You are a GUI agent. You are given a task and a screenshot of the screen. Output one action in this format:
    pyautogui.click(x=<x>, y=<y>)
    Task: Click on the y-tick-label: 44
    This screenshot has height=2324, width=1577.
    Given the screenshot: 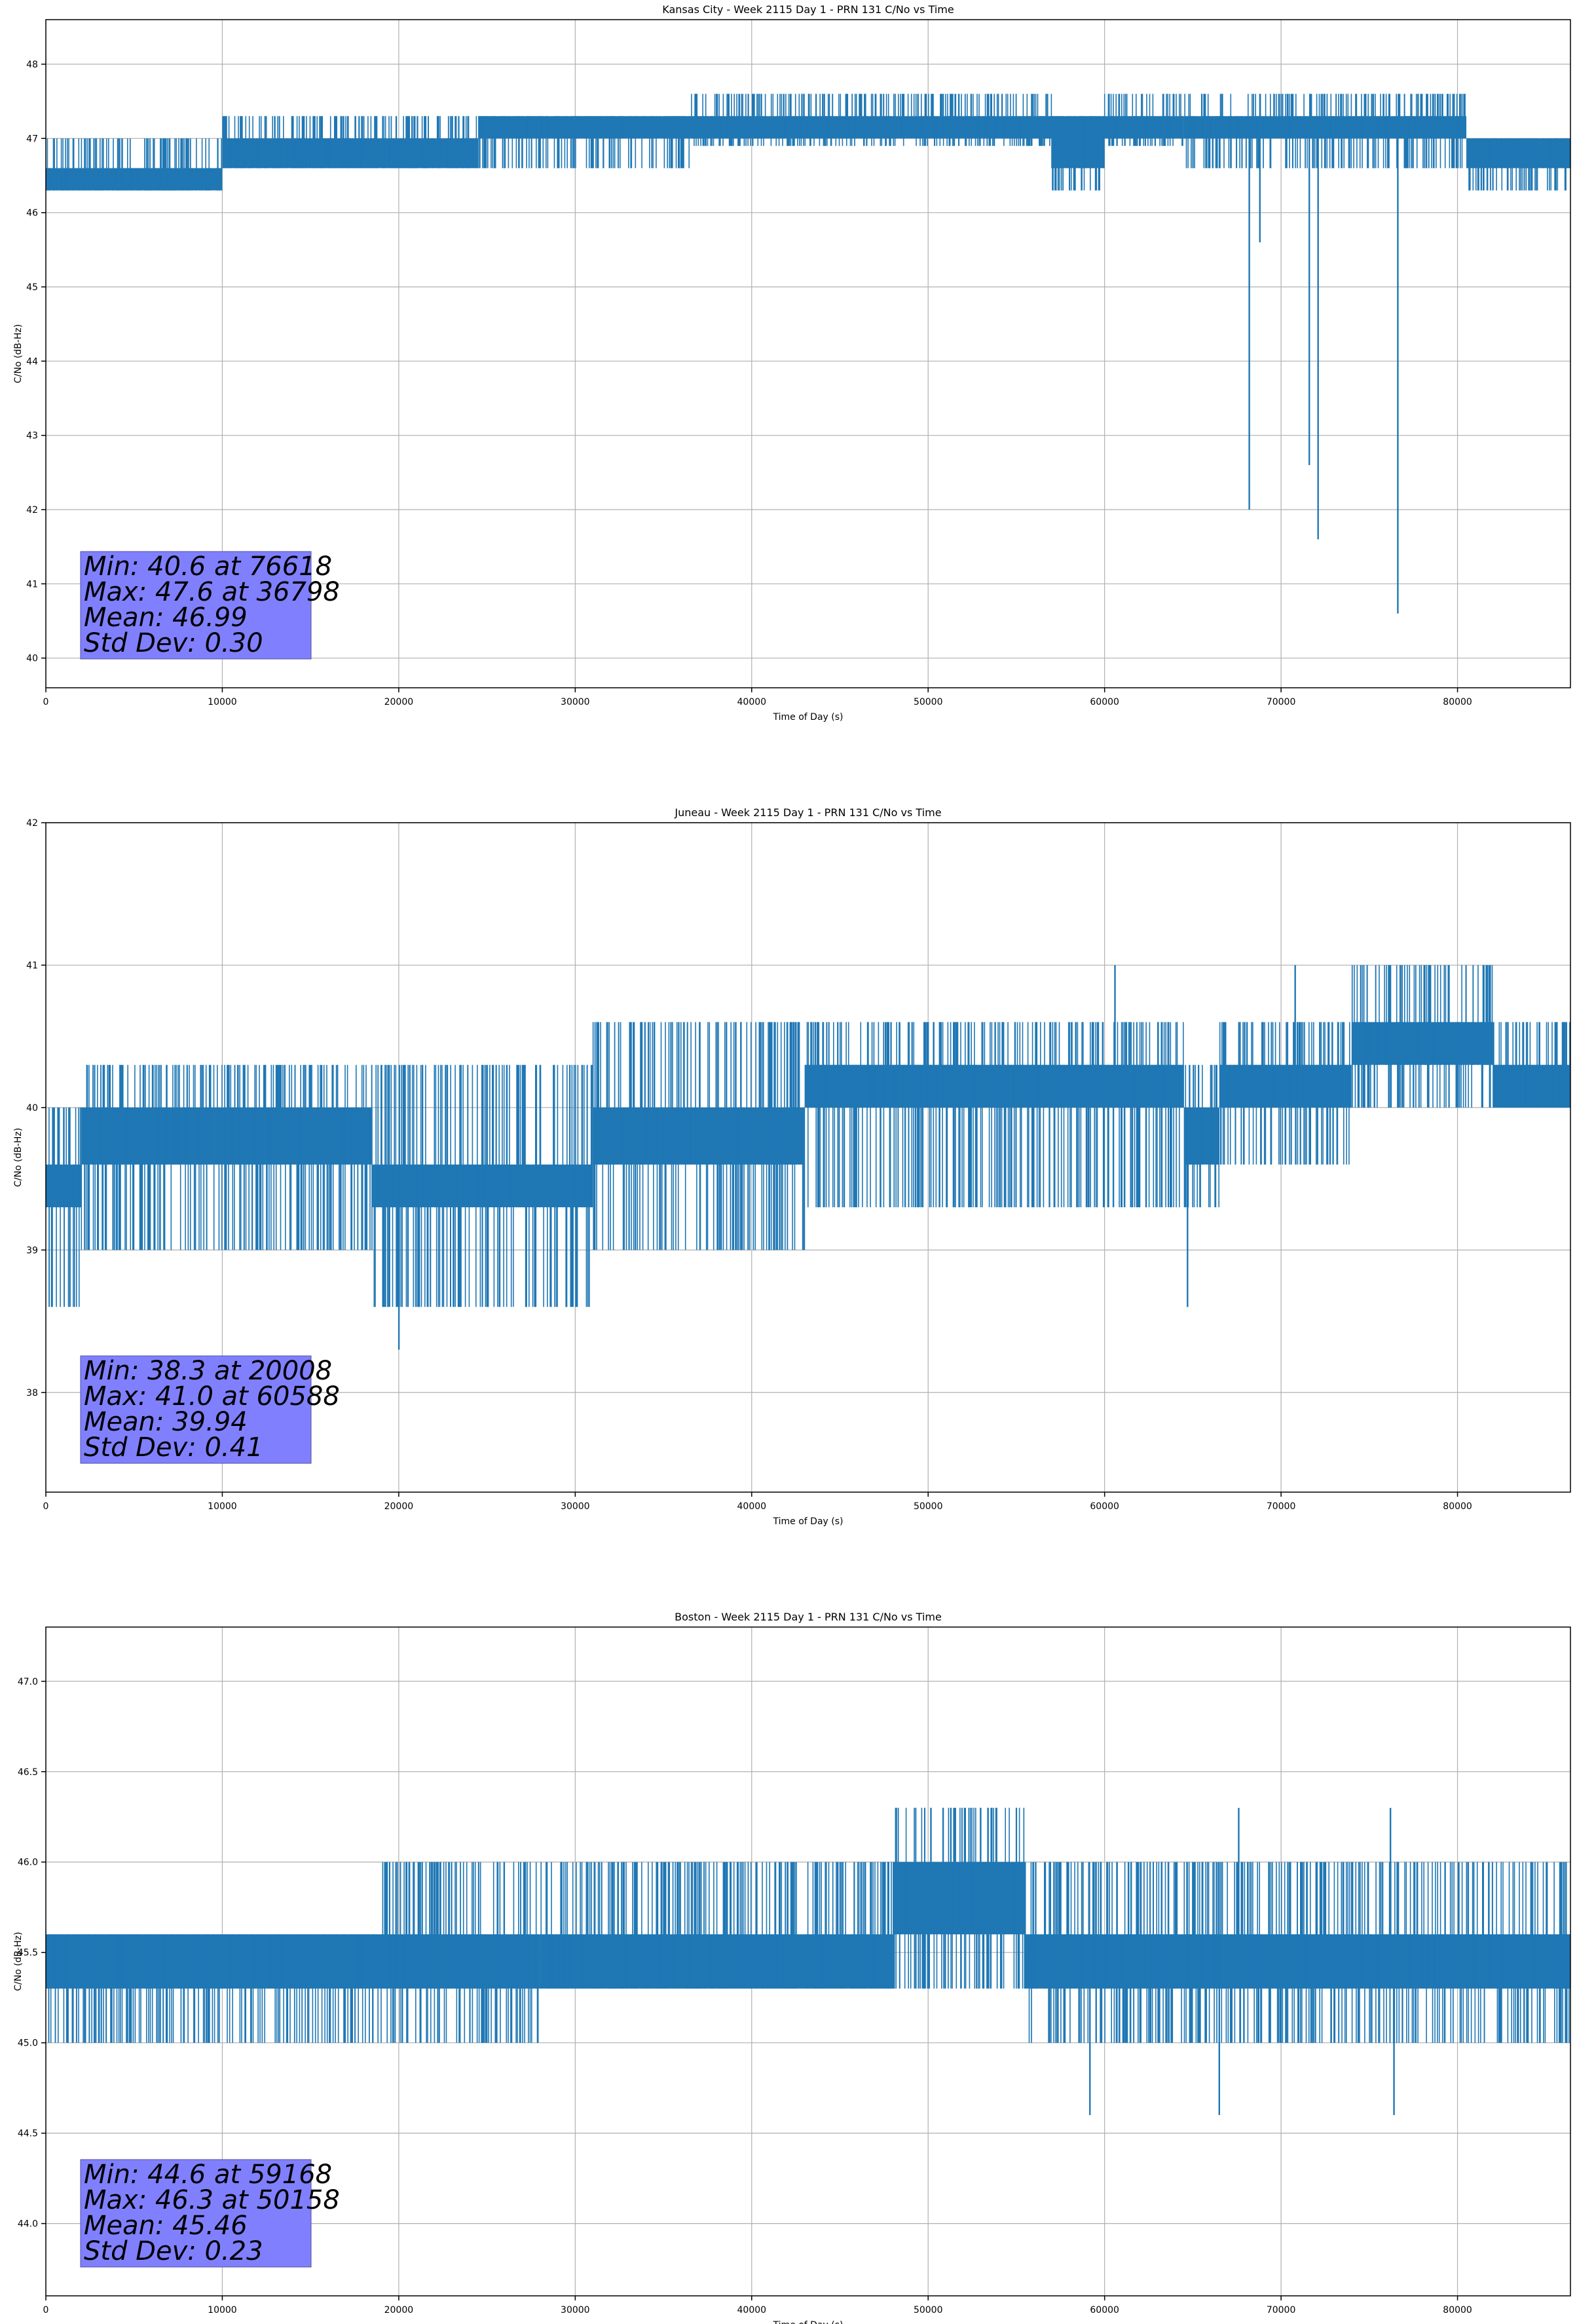 What is the action you would take?
    pyautogui.click(x=32, y=361)
    